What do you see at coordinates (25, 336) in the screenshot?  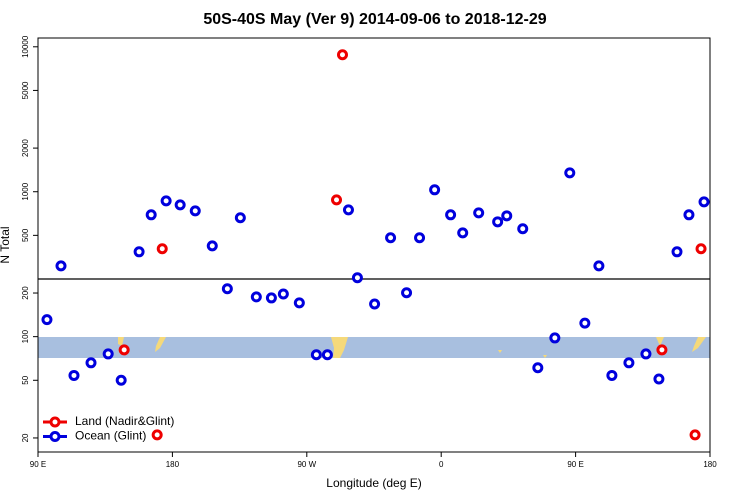 I see `y-tick-label: 100` at bounding box center [25, 336].